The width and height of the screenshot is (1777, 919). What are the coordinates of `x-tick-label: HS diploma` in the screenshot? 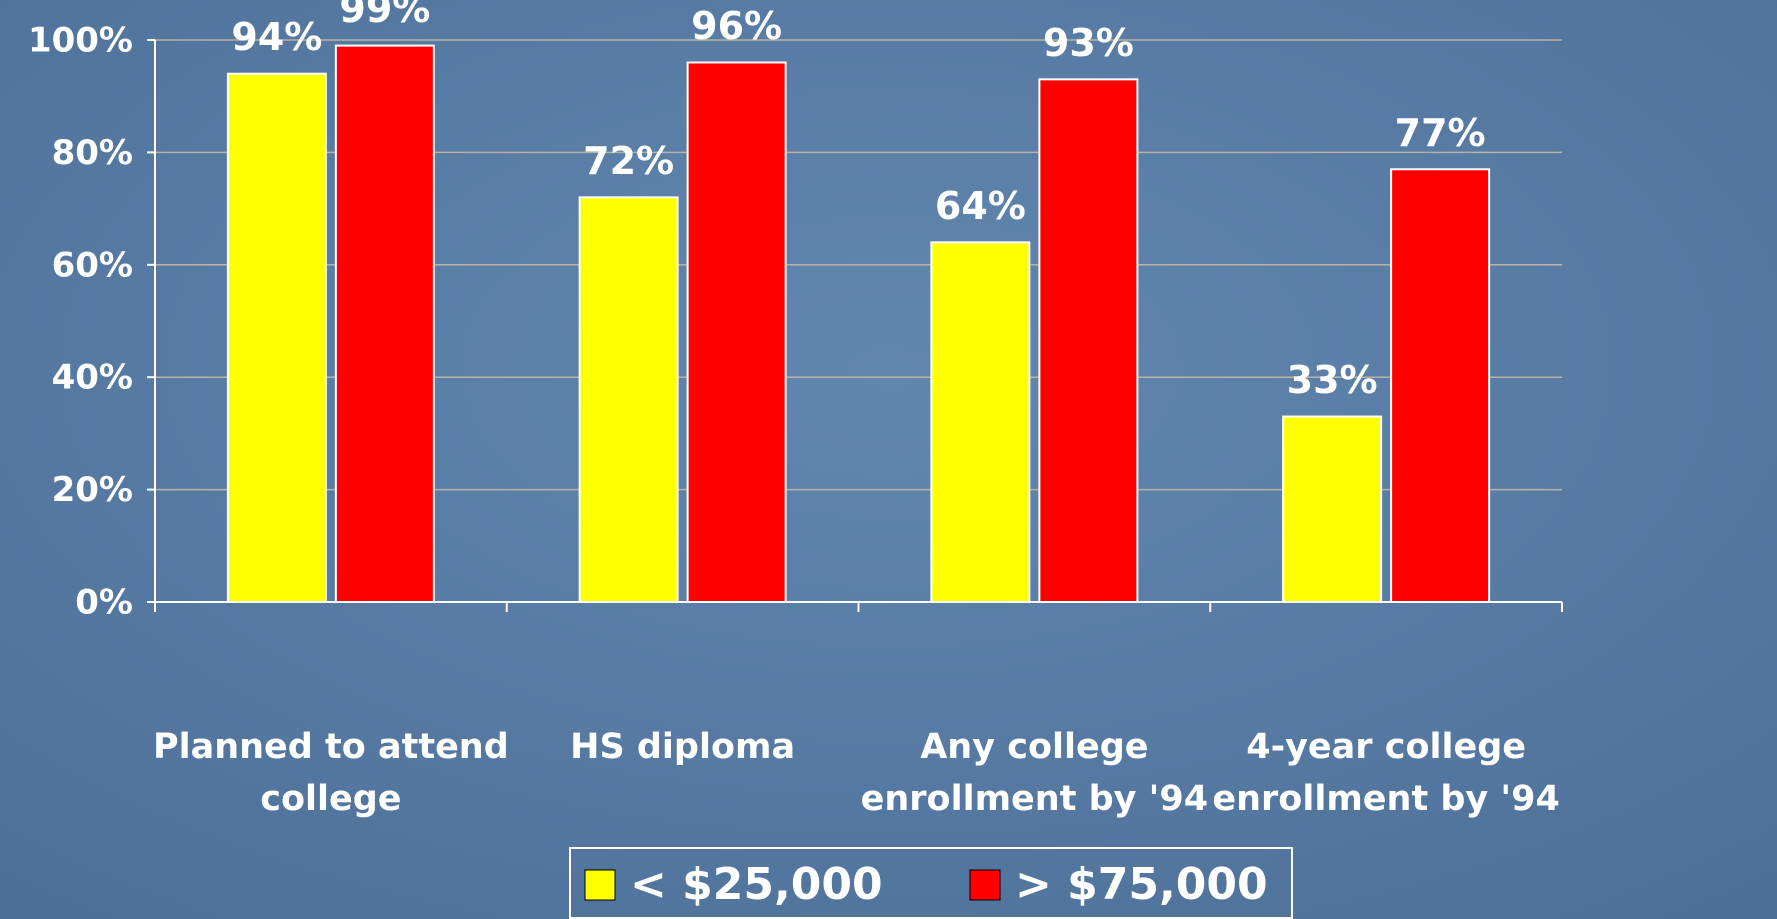 It's located at (682, 747).